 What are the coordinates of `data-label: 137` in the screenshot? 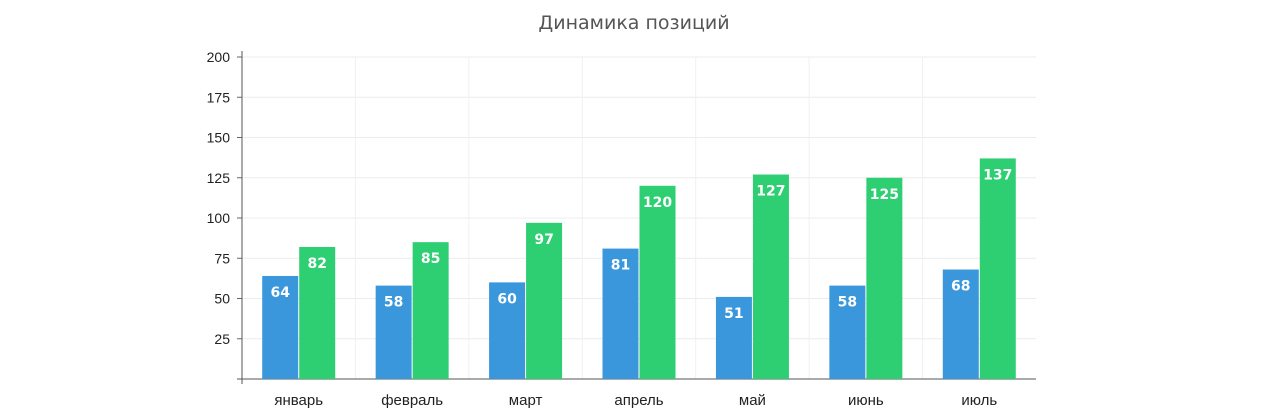 It's located at (997, 175).